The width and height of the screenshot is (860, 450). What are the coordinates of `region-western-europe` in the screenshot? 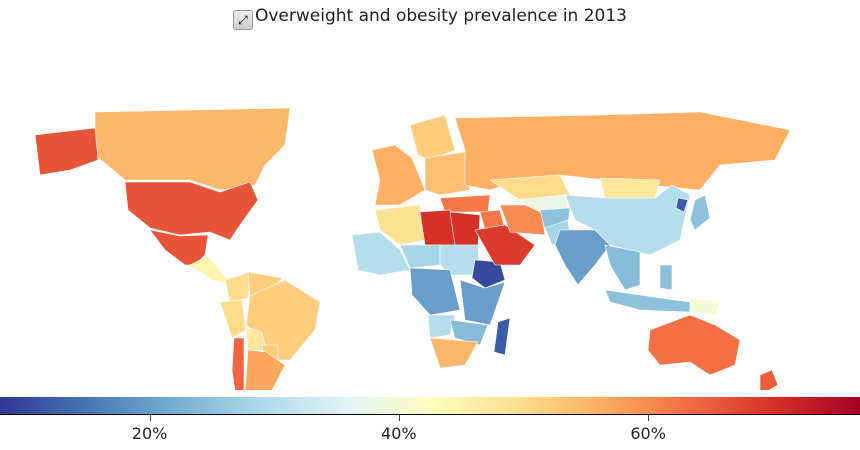 It's located at (398, 175).